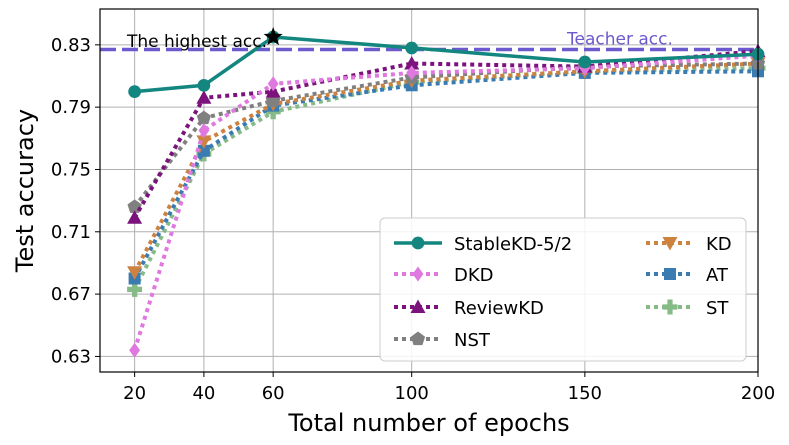  What do you see at coordinates (273, 393) in the screenshot?
I see `x-tick-label: 60` at bounding box center [273, 393].